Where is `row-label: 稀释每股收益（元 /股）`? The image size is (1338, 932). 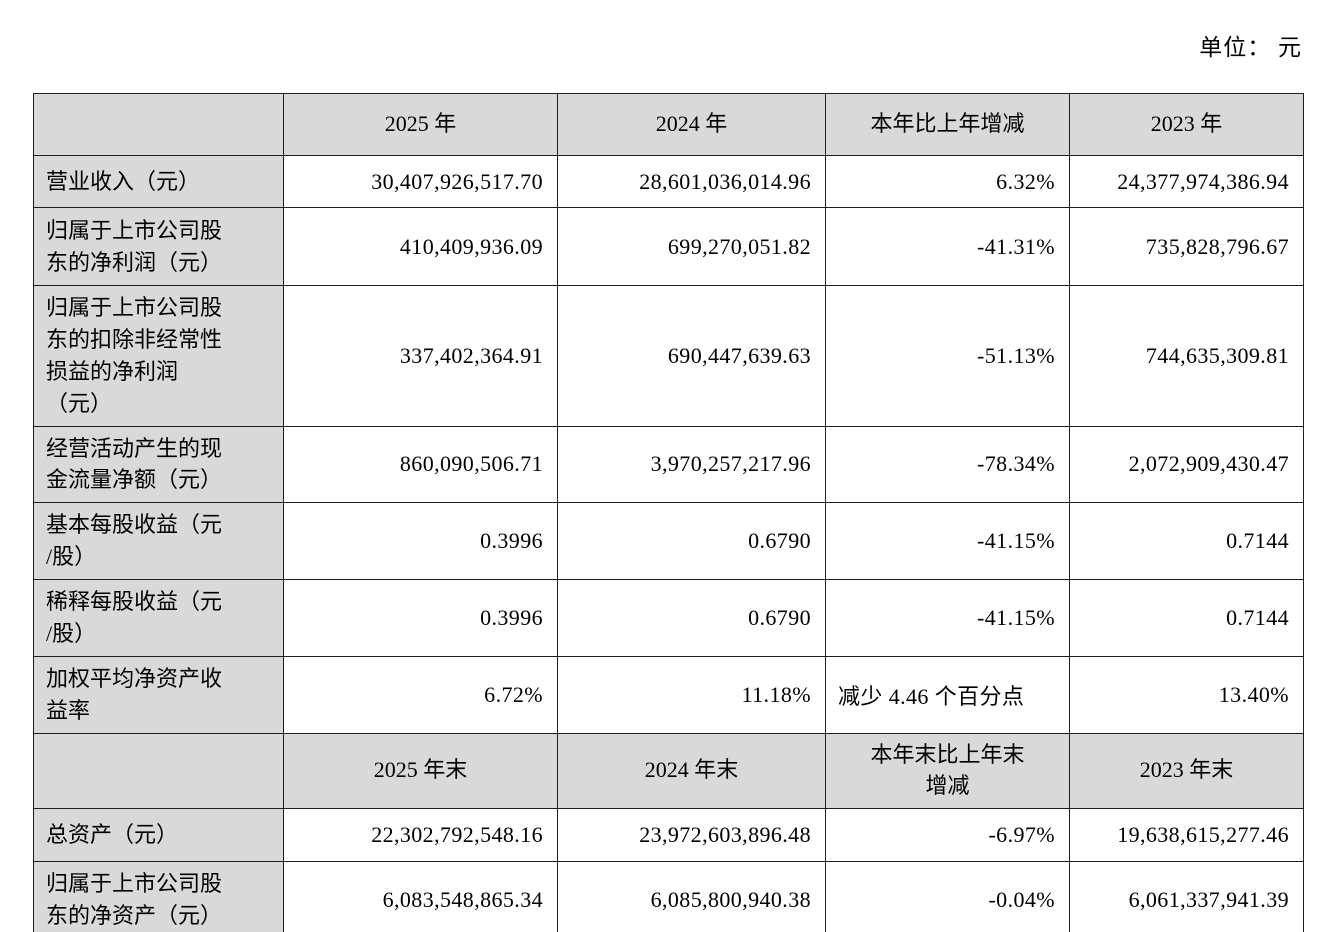 row-label: 稀释每股收益（元 /股） is located at coordinates (158, 618).